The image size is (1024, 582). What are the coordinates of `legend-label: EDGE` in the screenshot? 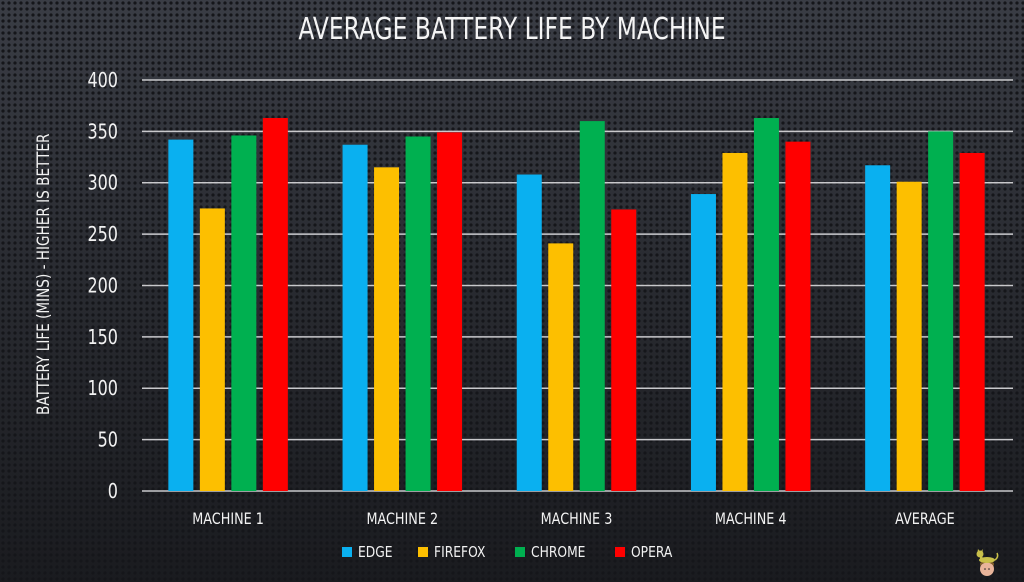 It's located at (375, 552).